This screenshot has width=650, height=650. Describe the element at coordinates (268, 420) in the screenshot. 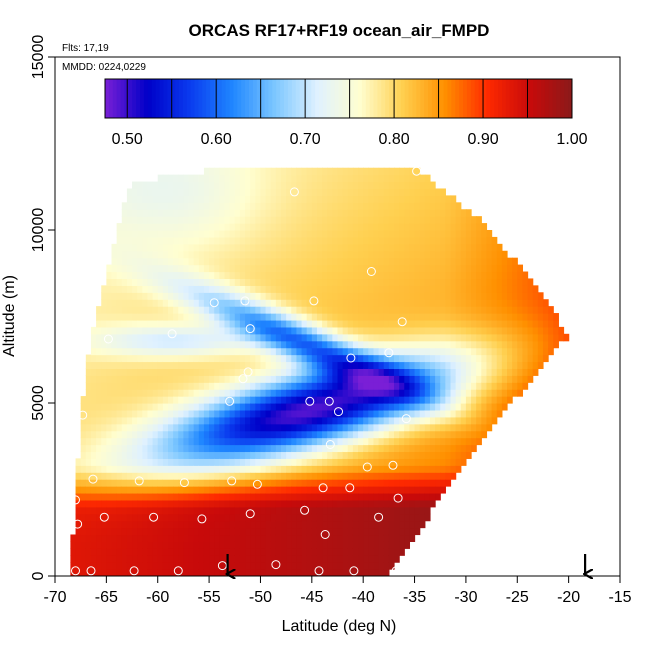

I see `heatmap-cell-1989` at that location.